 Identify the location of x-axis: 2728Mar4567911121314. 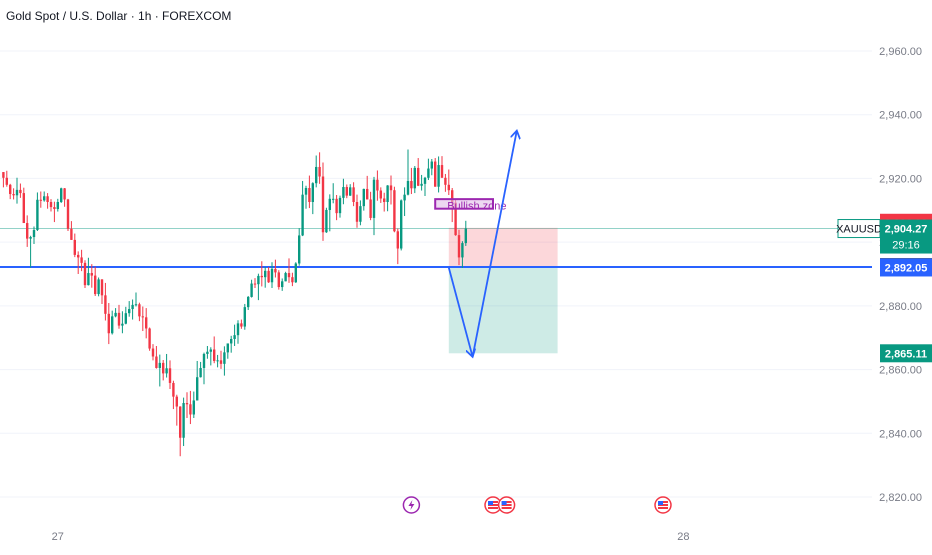
(371, 537).